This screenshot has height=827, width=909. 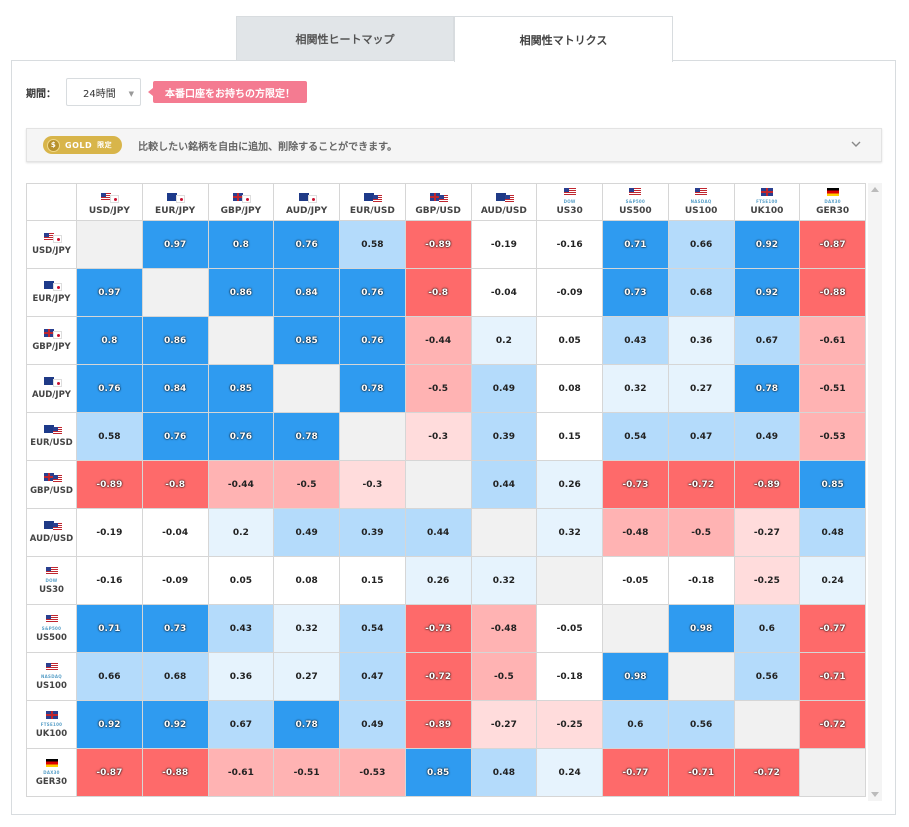 I want to click on eu-jp-flag-icon, so click(x=52, y=286).